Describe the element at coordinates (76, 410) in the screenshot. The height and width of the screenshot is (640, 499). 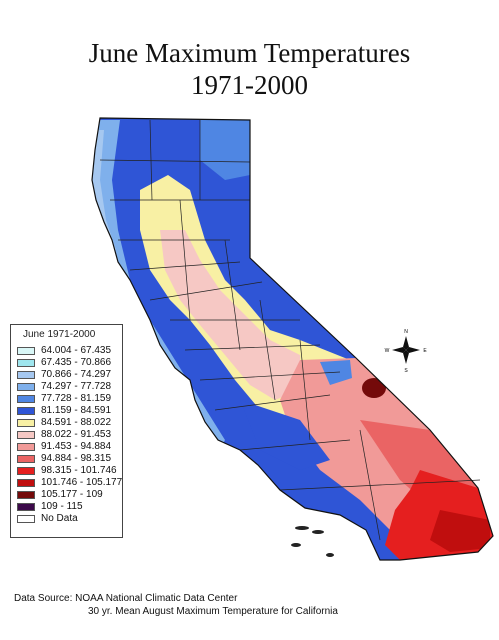
I see `legend-label: 81.159 - 84.591` at that location.